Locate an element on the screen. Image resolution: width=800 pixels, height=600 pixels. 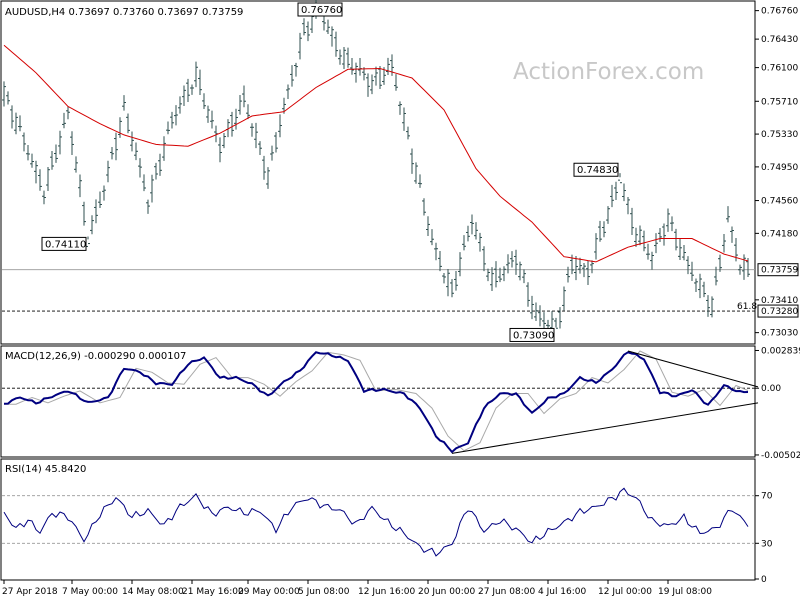
price-callout-label: 0.76760 is located at coordinates (321, 10).